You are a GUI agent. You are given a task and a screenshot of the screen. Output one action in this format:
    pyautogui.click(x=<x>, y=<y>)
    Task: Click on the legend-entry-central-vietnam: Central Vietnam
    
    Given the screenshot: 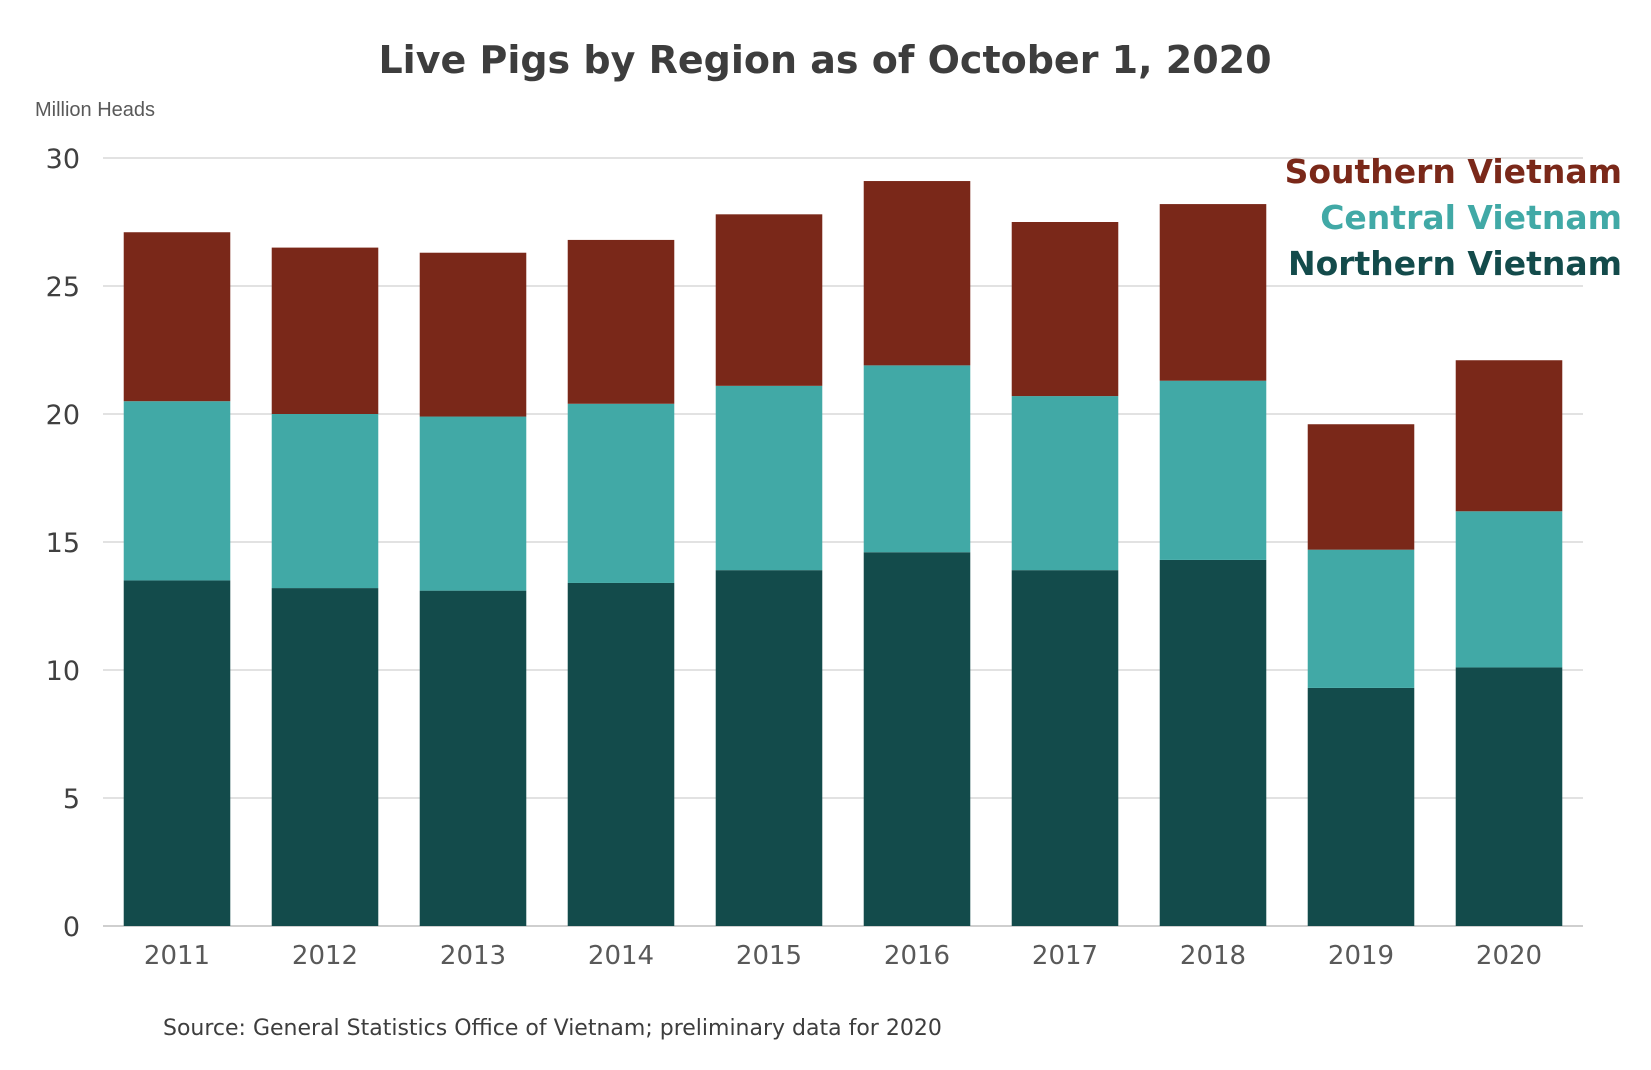 What is the action you would take?
    pyautogui.click(x=1471, y=217)
    